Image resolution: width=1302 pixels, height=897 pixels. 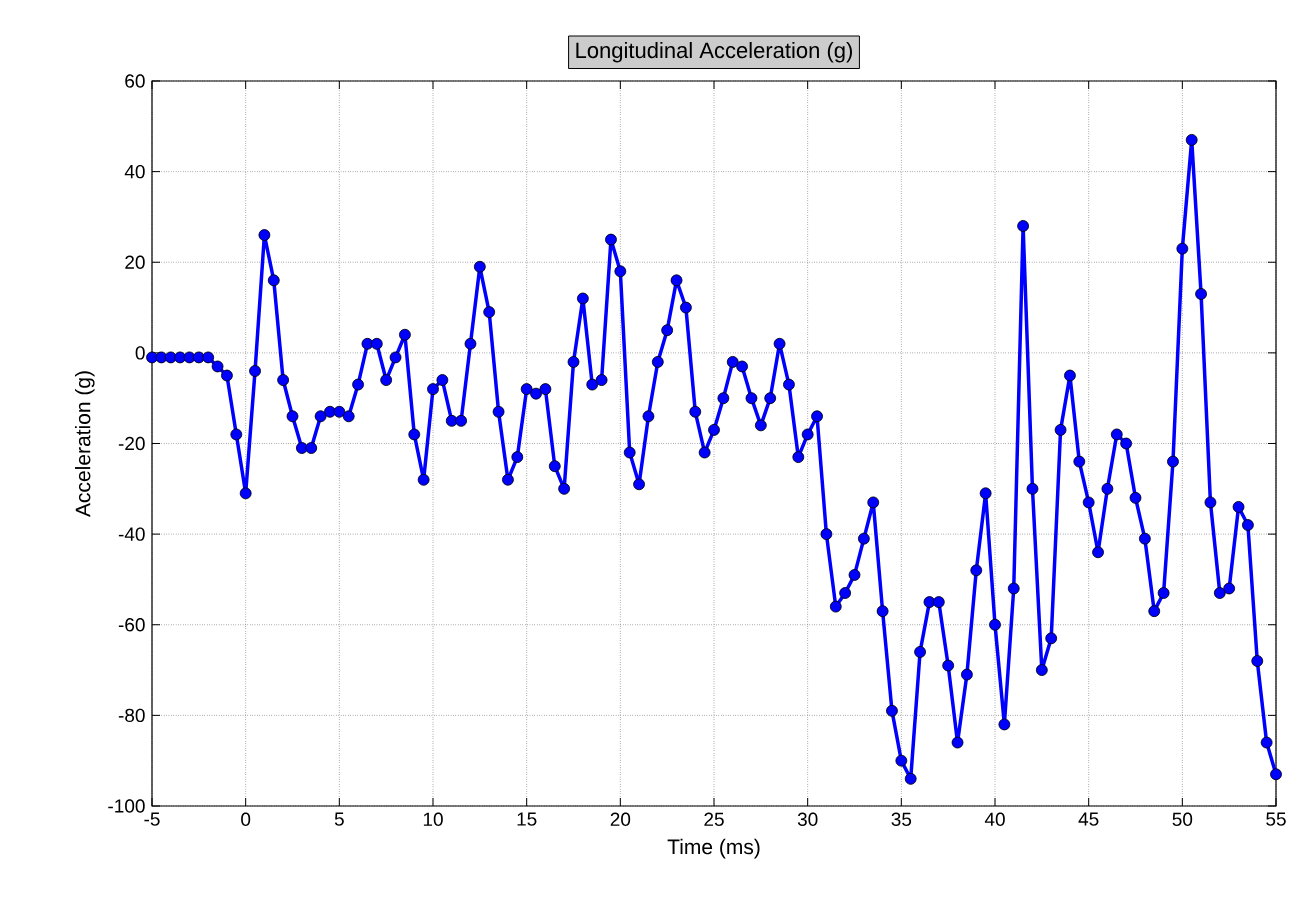 I want to click on x-tick-label: 40, so click(x=994, y=819).